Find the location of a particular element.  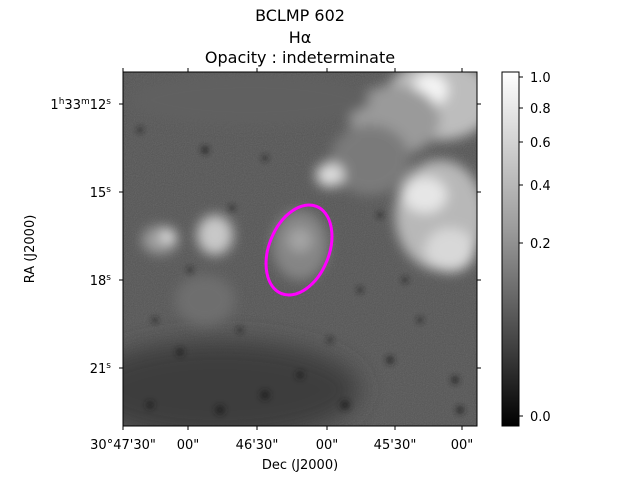

y-axis-label: RA (J2000) is located at coordinates (30, 249).